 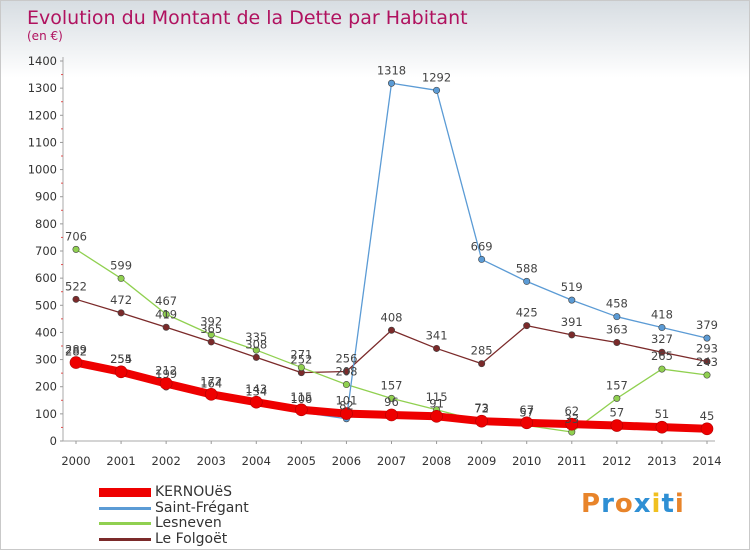 What do you see at coordinates (42, 61) in the screenshot?
I see `y-tick-label: 1400` at bounding box center [42, 61].